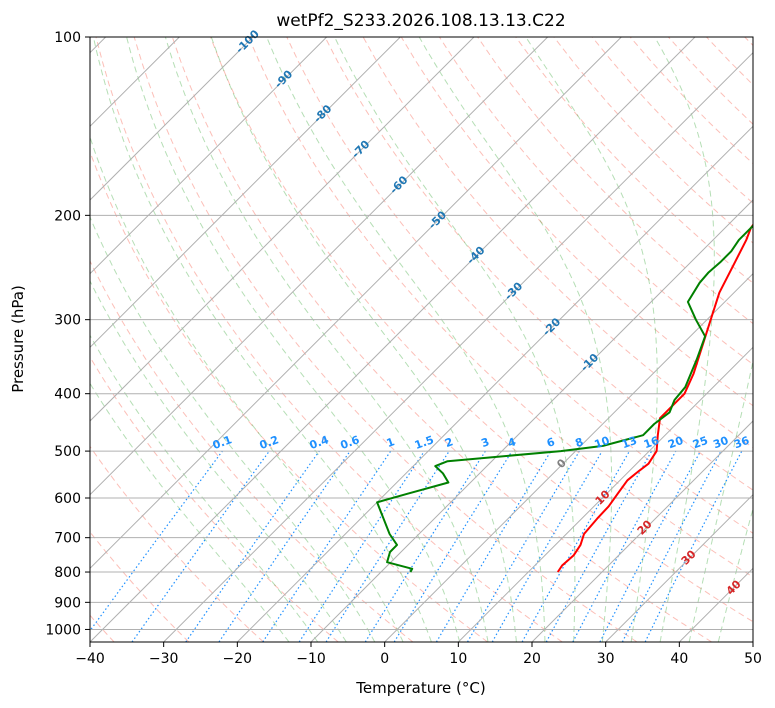 This screenshot has width=775, height=708. Describe the element at coordinates (247, 41) in the screenshot. I see `isotherm-label: -100` at that location.